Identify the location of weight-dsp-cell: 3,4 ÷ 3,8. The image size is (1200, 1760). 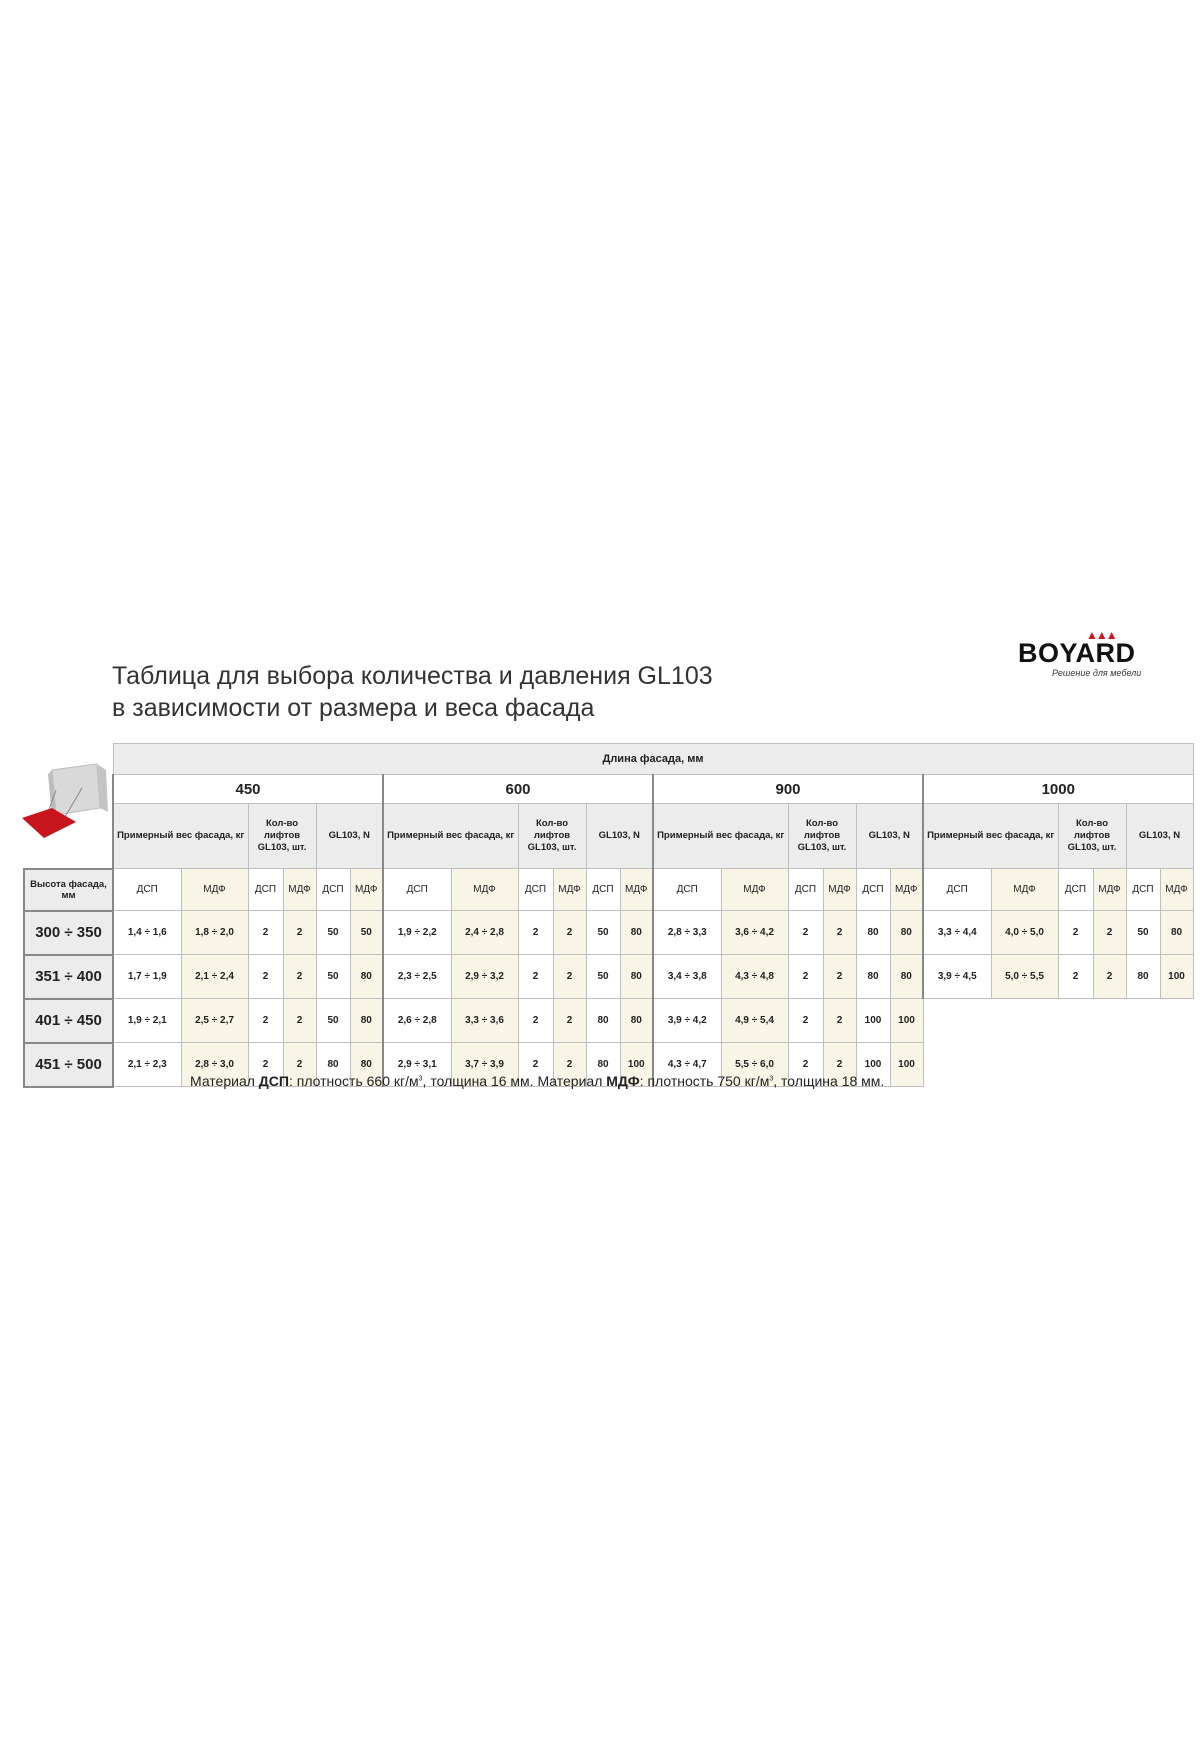
(687, 976).